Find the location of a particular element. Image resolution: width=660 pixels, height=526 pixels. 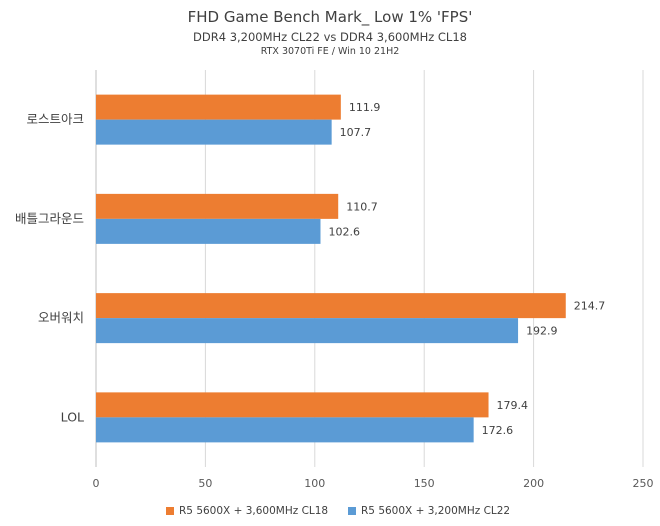

y-category-label: 로스트아크 is located at coordinates (55, 119).